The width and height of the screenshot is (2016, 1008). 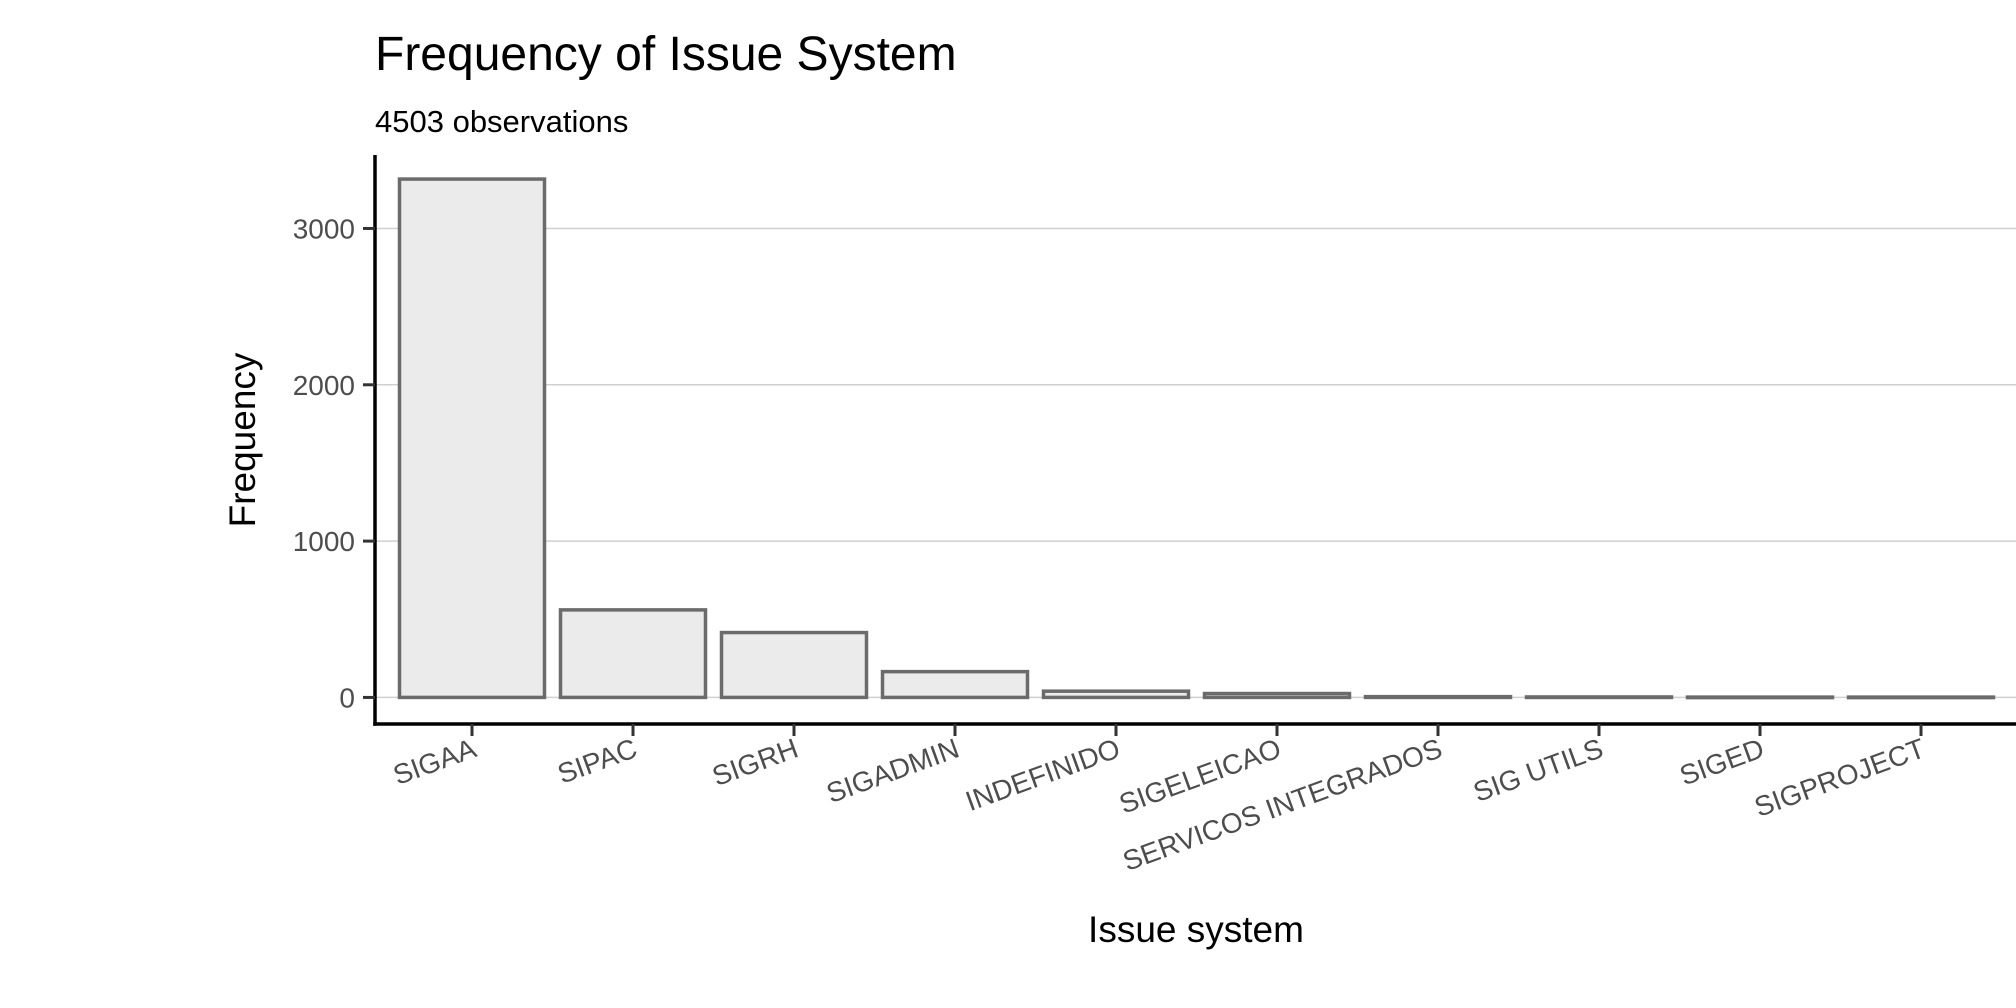 What do you see at coordinates (1839, 778) in the screenshot?
I see `x-tick-label: SIGPROJECT` at bounding box center [1839, 778].